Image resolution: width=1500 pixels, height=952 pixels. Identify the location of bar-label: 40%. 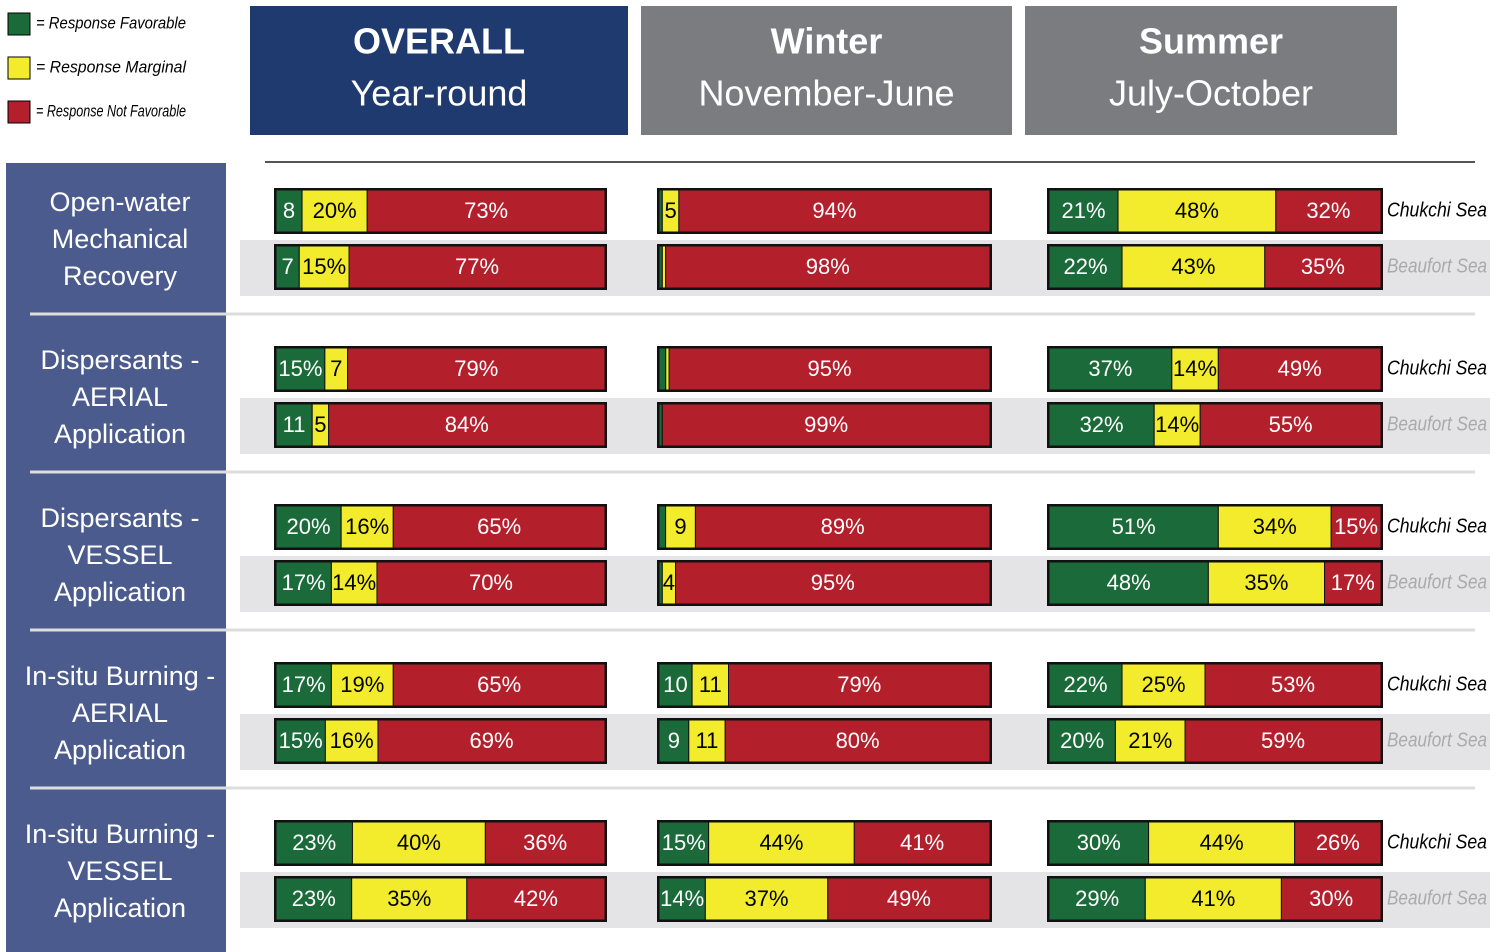
(419, 842).